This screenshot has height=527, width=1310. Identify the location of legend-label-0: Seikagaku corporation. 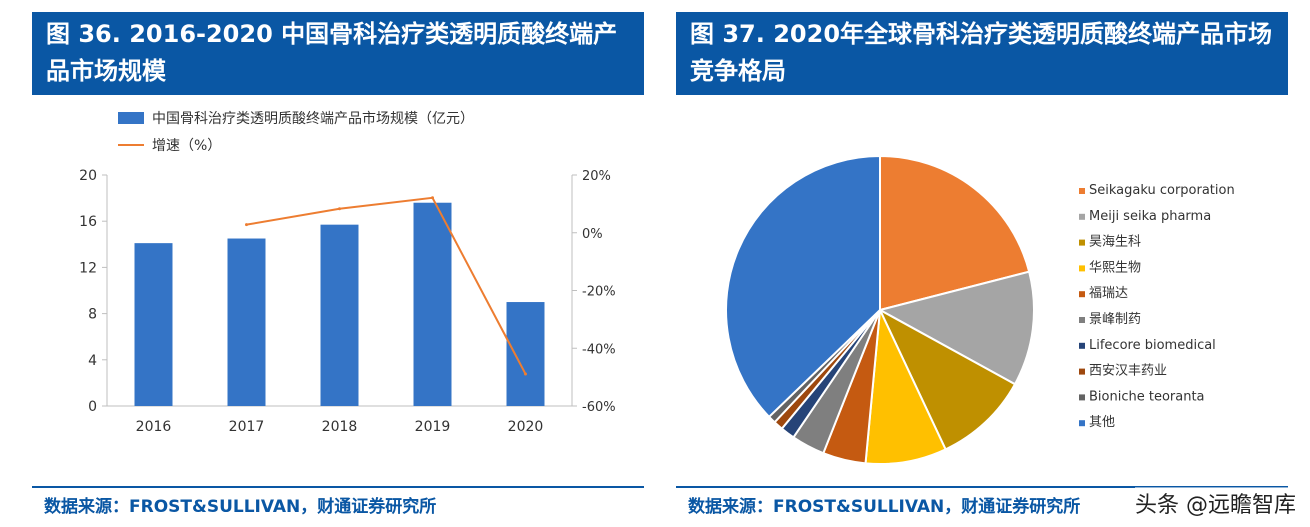
(1162, 190).